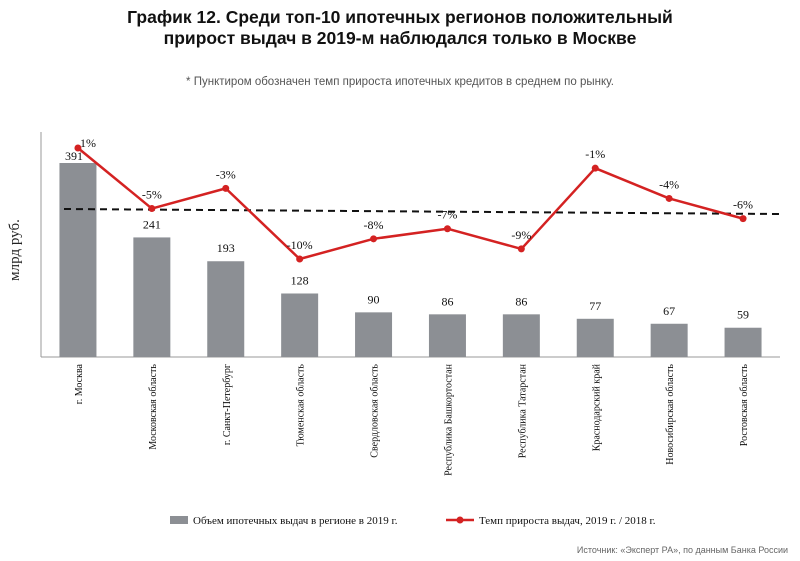 The image size is (800, 561). I want to click on bar-value-label: 391, so click(74, 156).